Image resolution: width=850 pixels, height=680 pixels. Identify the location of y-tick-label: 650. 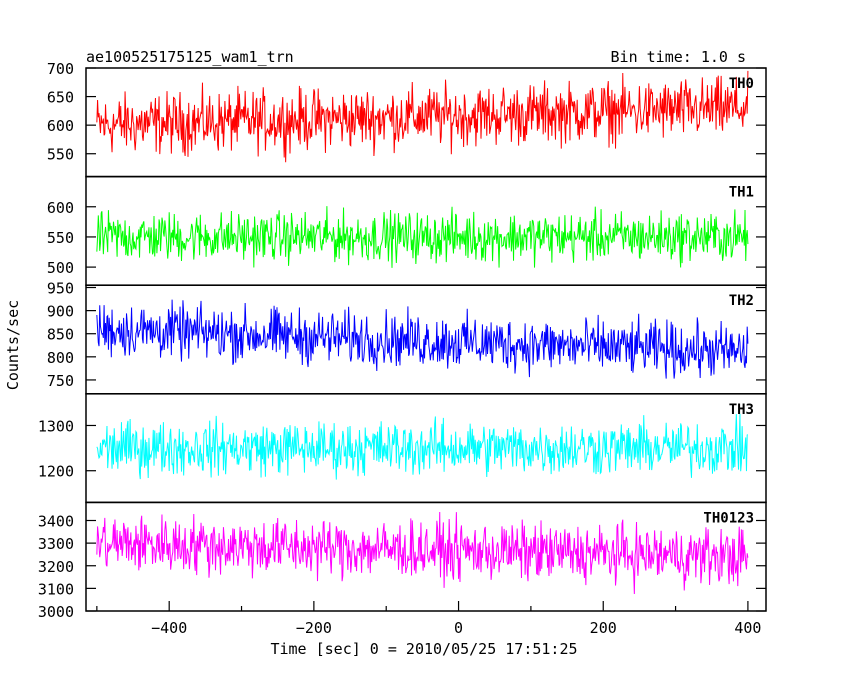
(60, 98).